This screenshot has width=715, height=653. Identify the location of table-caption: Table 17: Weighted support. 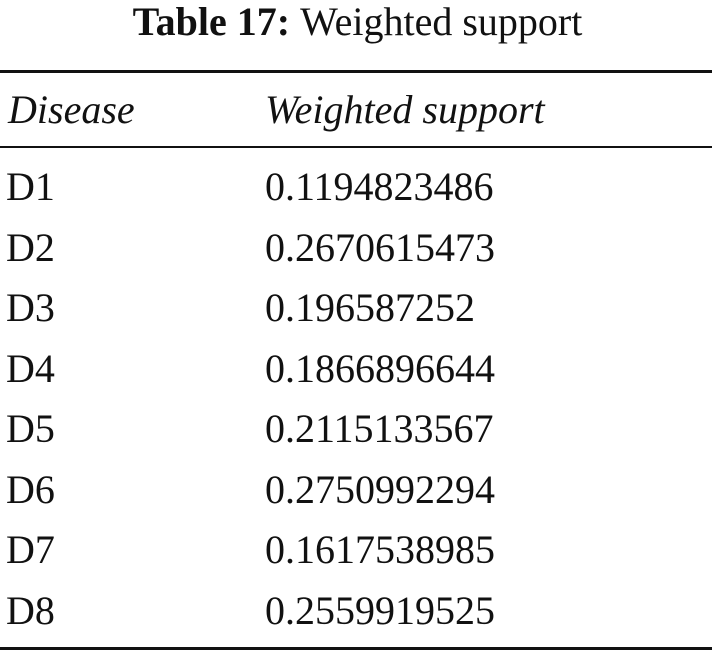
(357, 22).